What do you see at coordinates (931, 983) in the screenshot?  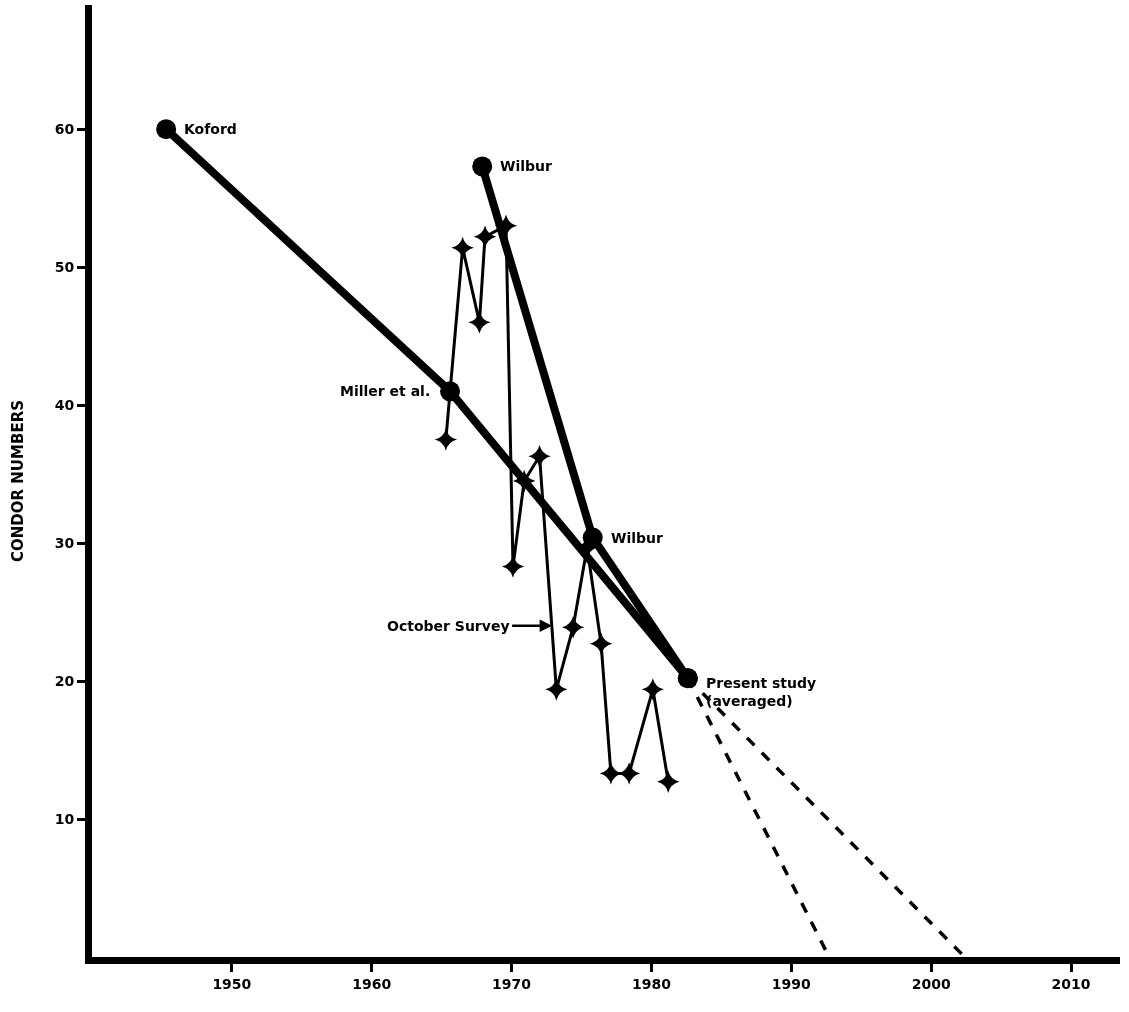 I see `x-tick-label: 2000` at bounding box center [931, 983].